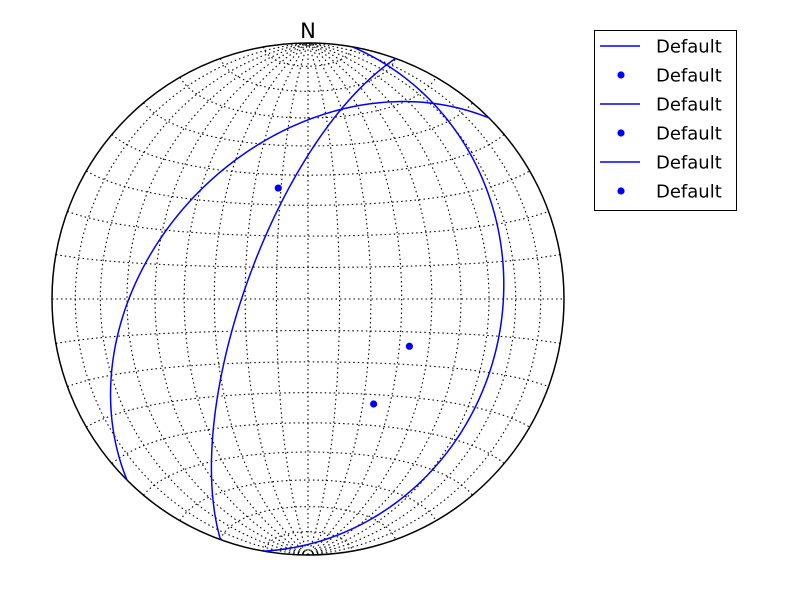 Image resolution: width=800 pixels, height=600 pixels. I want to click on legend-frame, so click(665, 120).